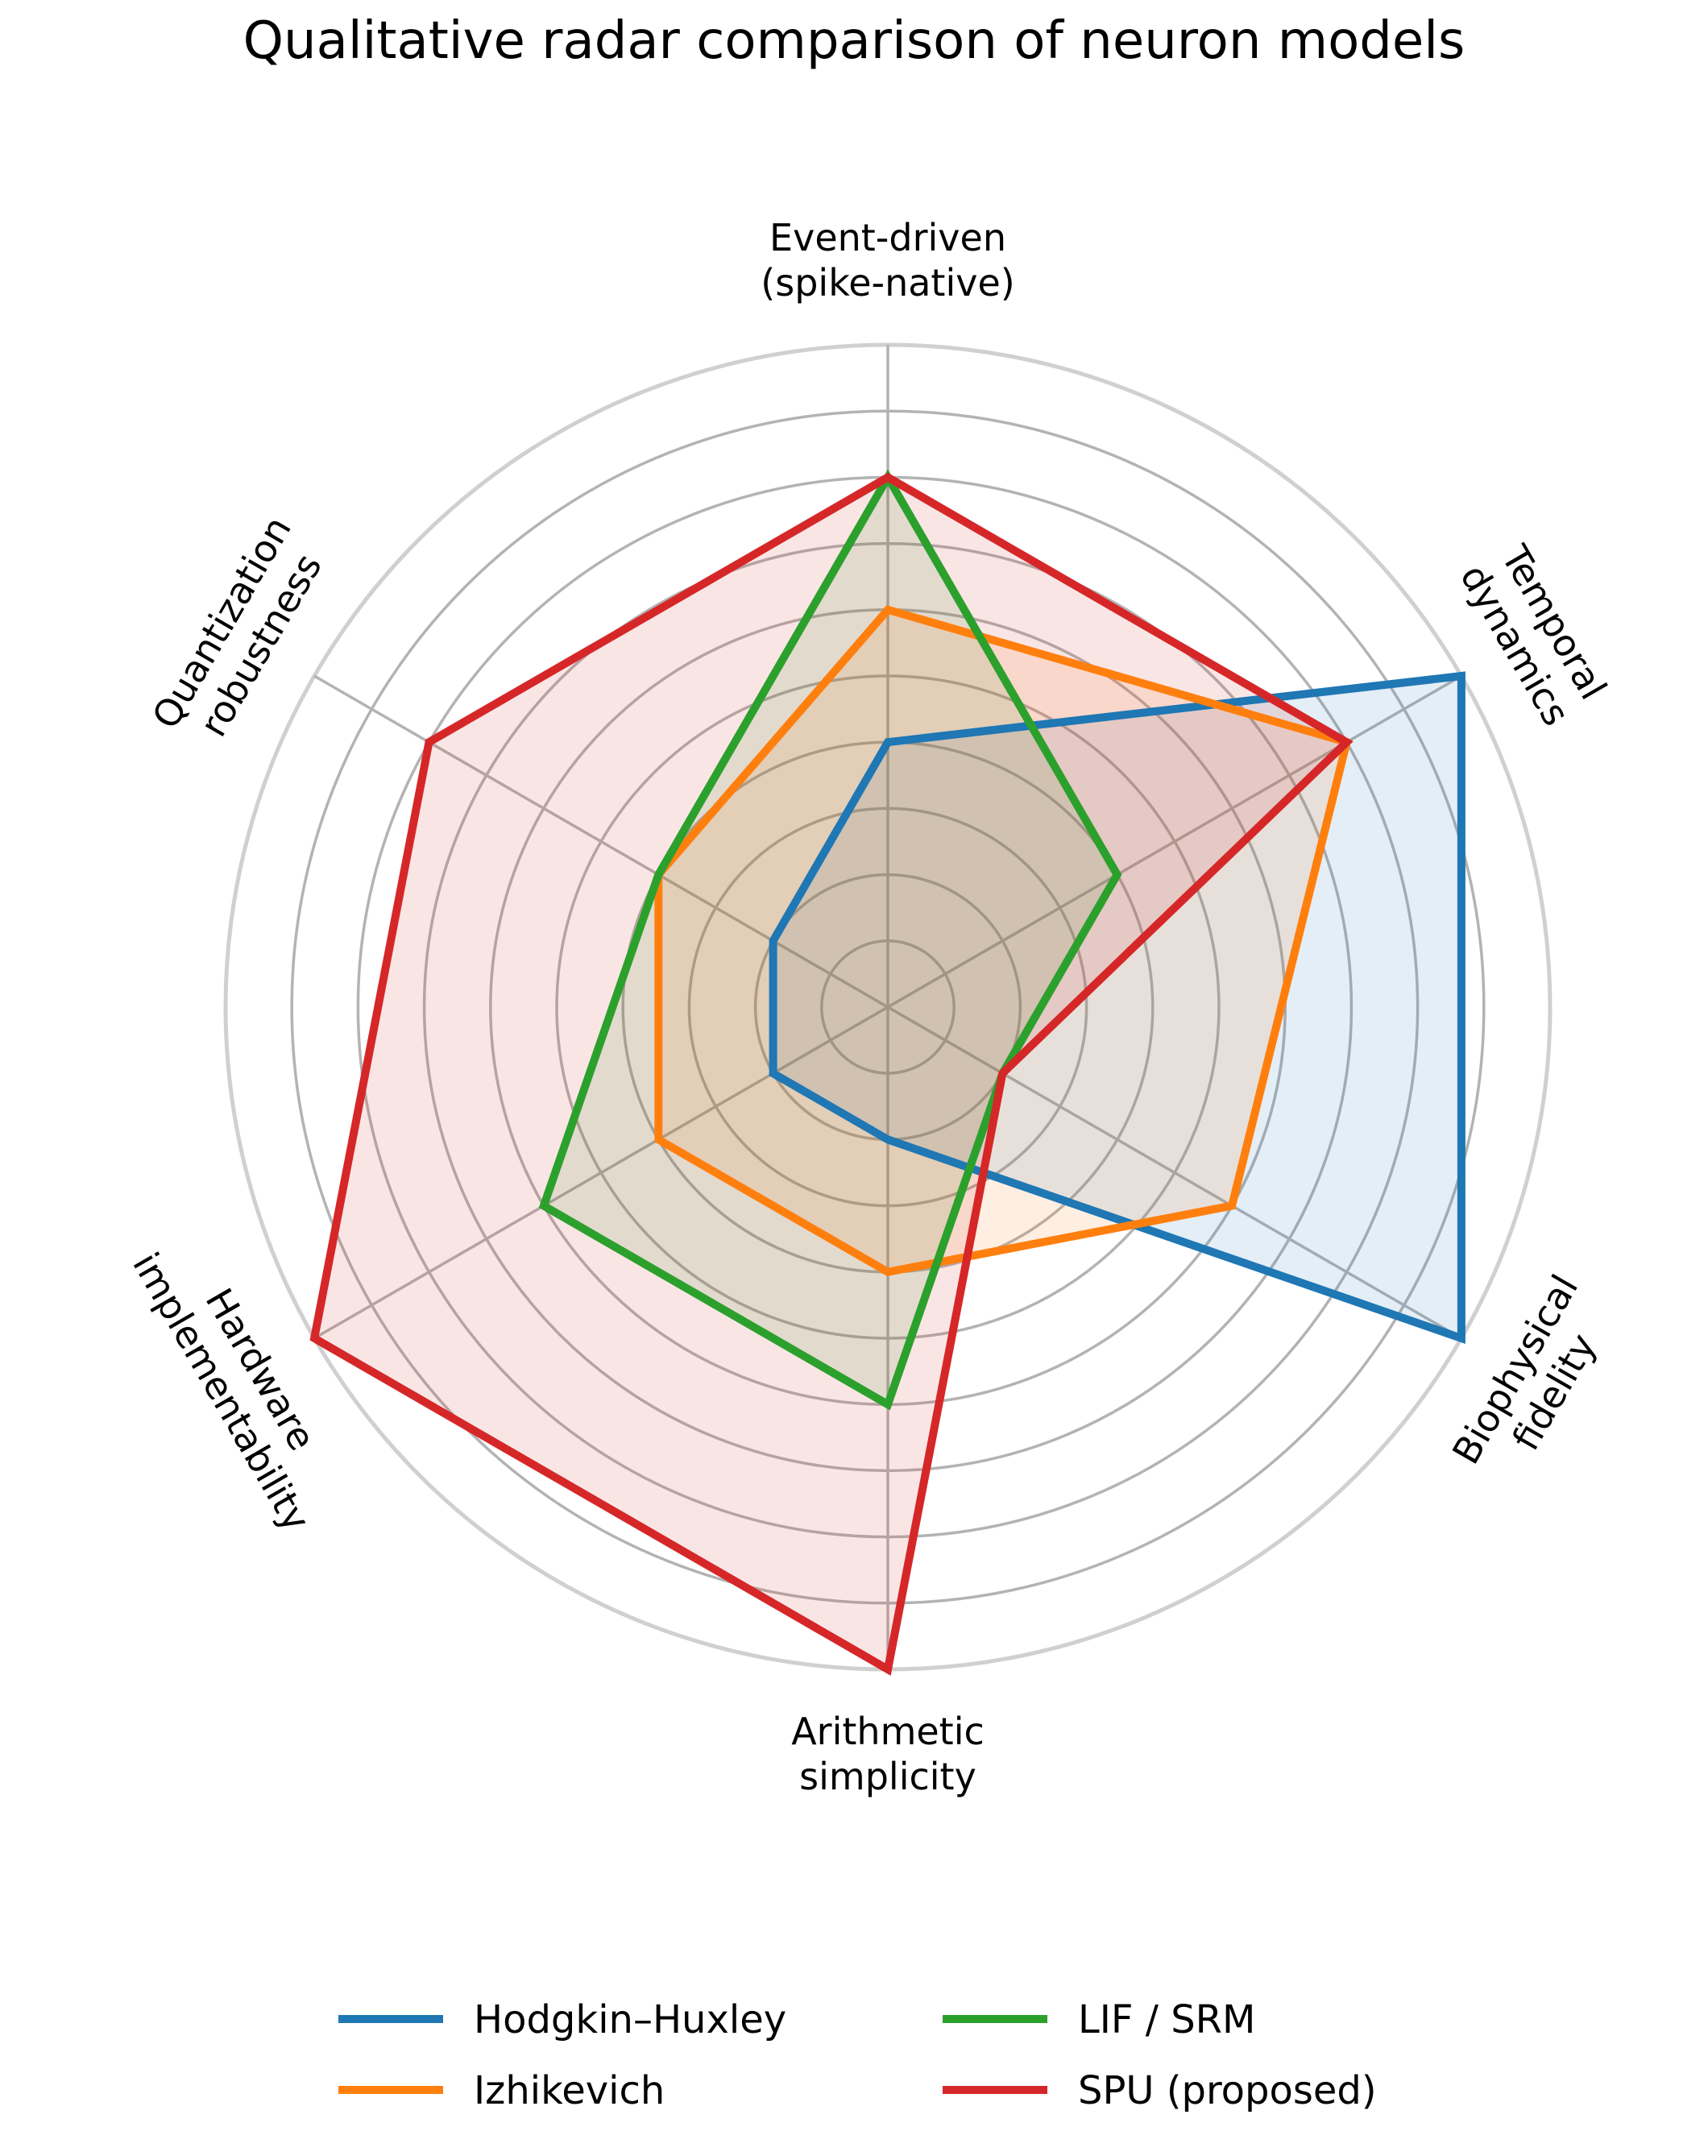 The width and height of the screenshot is (1708, 2156). I want to click on axis-label: Biophysicalfidelity, so click(1535, 1380).